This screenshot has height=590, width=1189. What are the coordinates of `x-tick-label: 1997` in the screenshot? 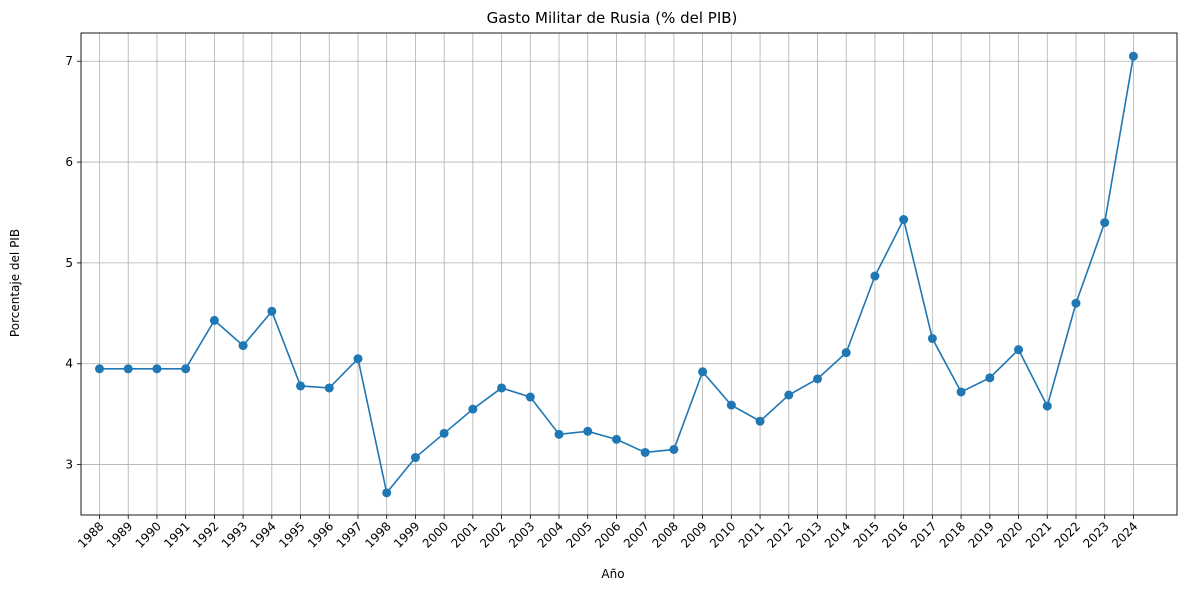 It's located at (349, 534).